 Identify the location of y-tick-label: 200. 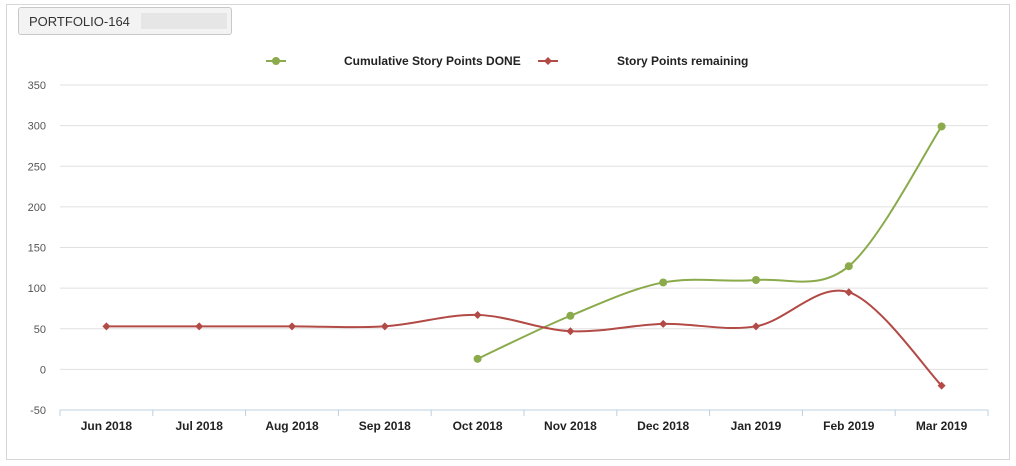
(37, 208).